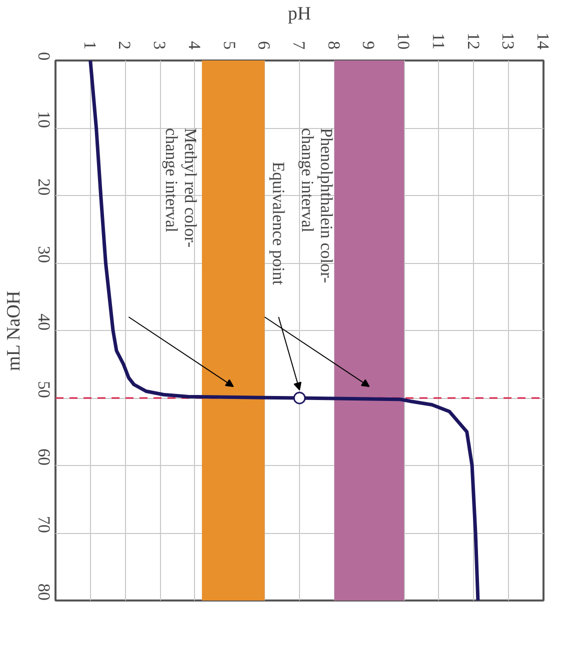  I want to click on x-tick-label: 14, so click(543, 41).